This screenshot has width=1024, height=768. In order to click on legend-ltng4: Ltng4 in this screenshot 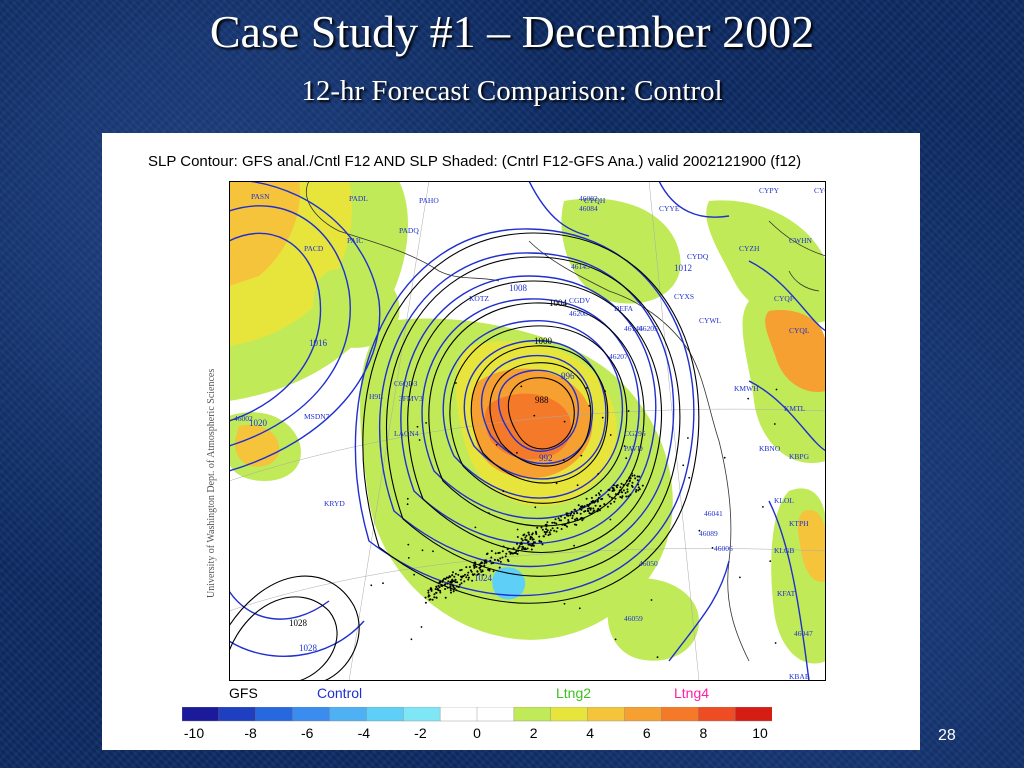, I will do `click(692, 693)`.